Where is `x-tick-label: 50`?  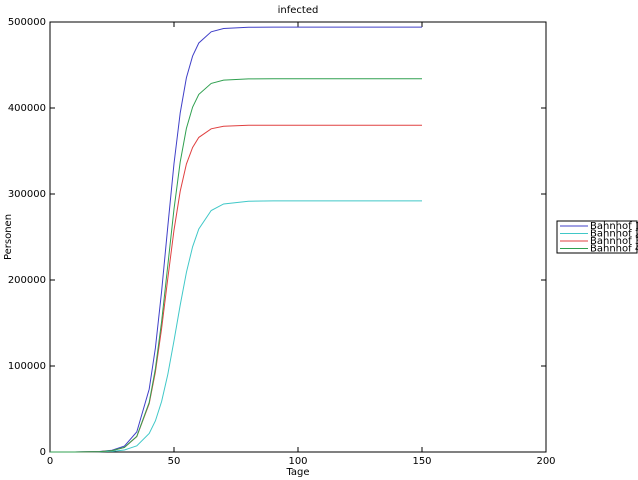
x-tick-label: 50 is located at coordinates (174, 461).